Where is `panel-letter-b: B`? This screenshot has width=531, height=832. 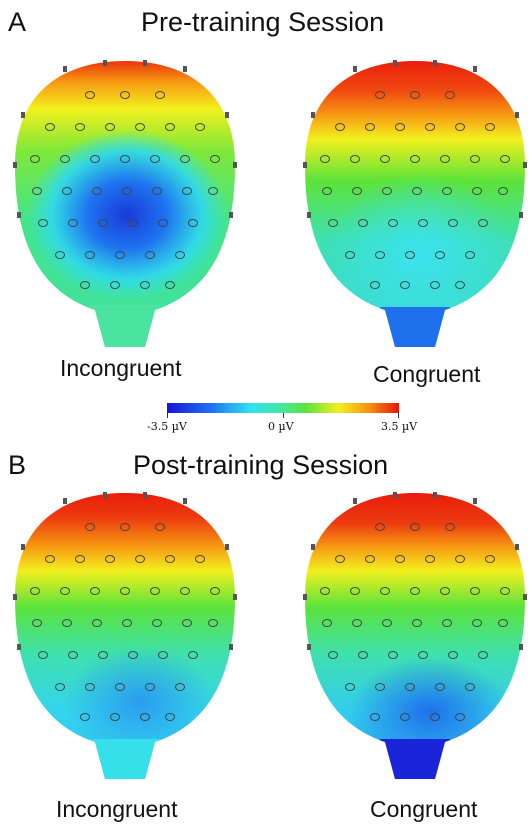 panel-letter-b: B is located at coordinates (17, 465).